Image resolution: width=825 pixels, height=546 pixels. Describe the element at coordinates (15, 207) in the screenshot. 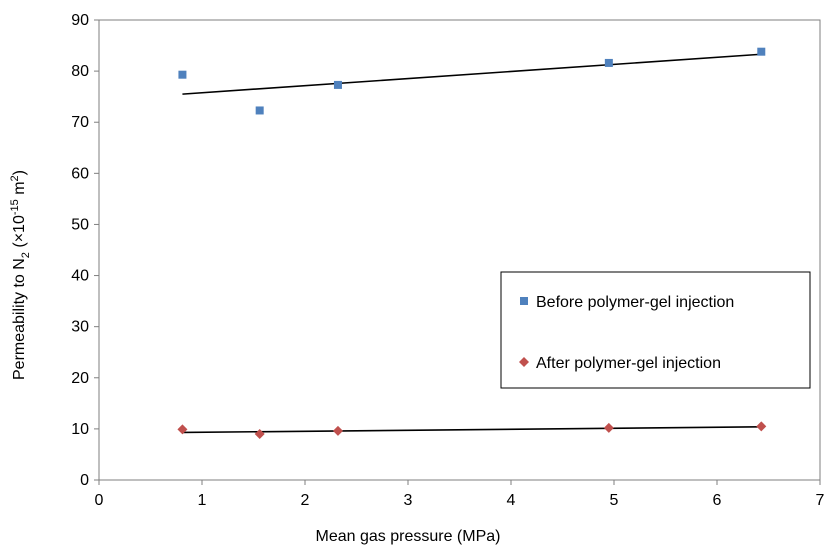

I see `y-axis-title-sup1: -15` at that location.